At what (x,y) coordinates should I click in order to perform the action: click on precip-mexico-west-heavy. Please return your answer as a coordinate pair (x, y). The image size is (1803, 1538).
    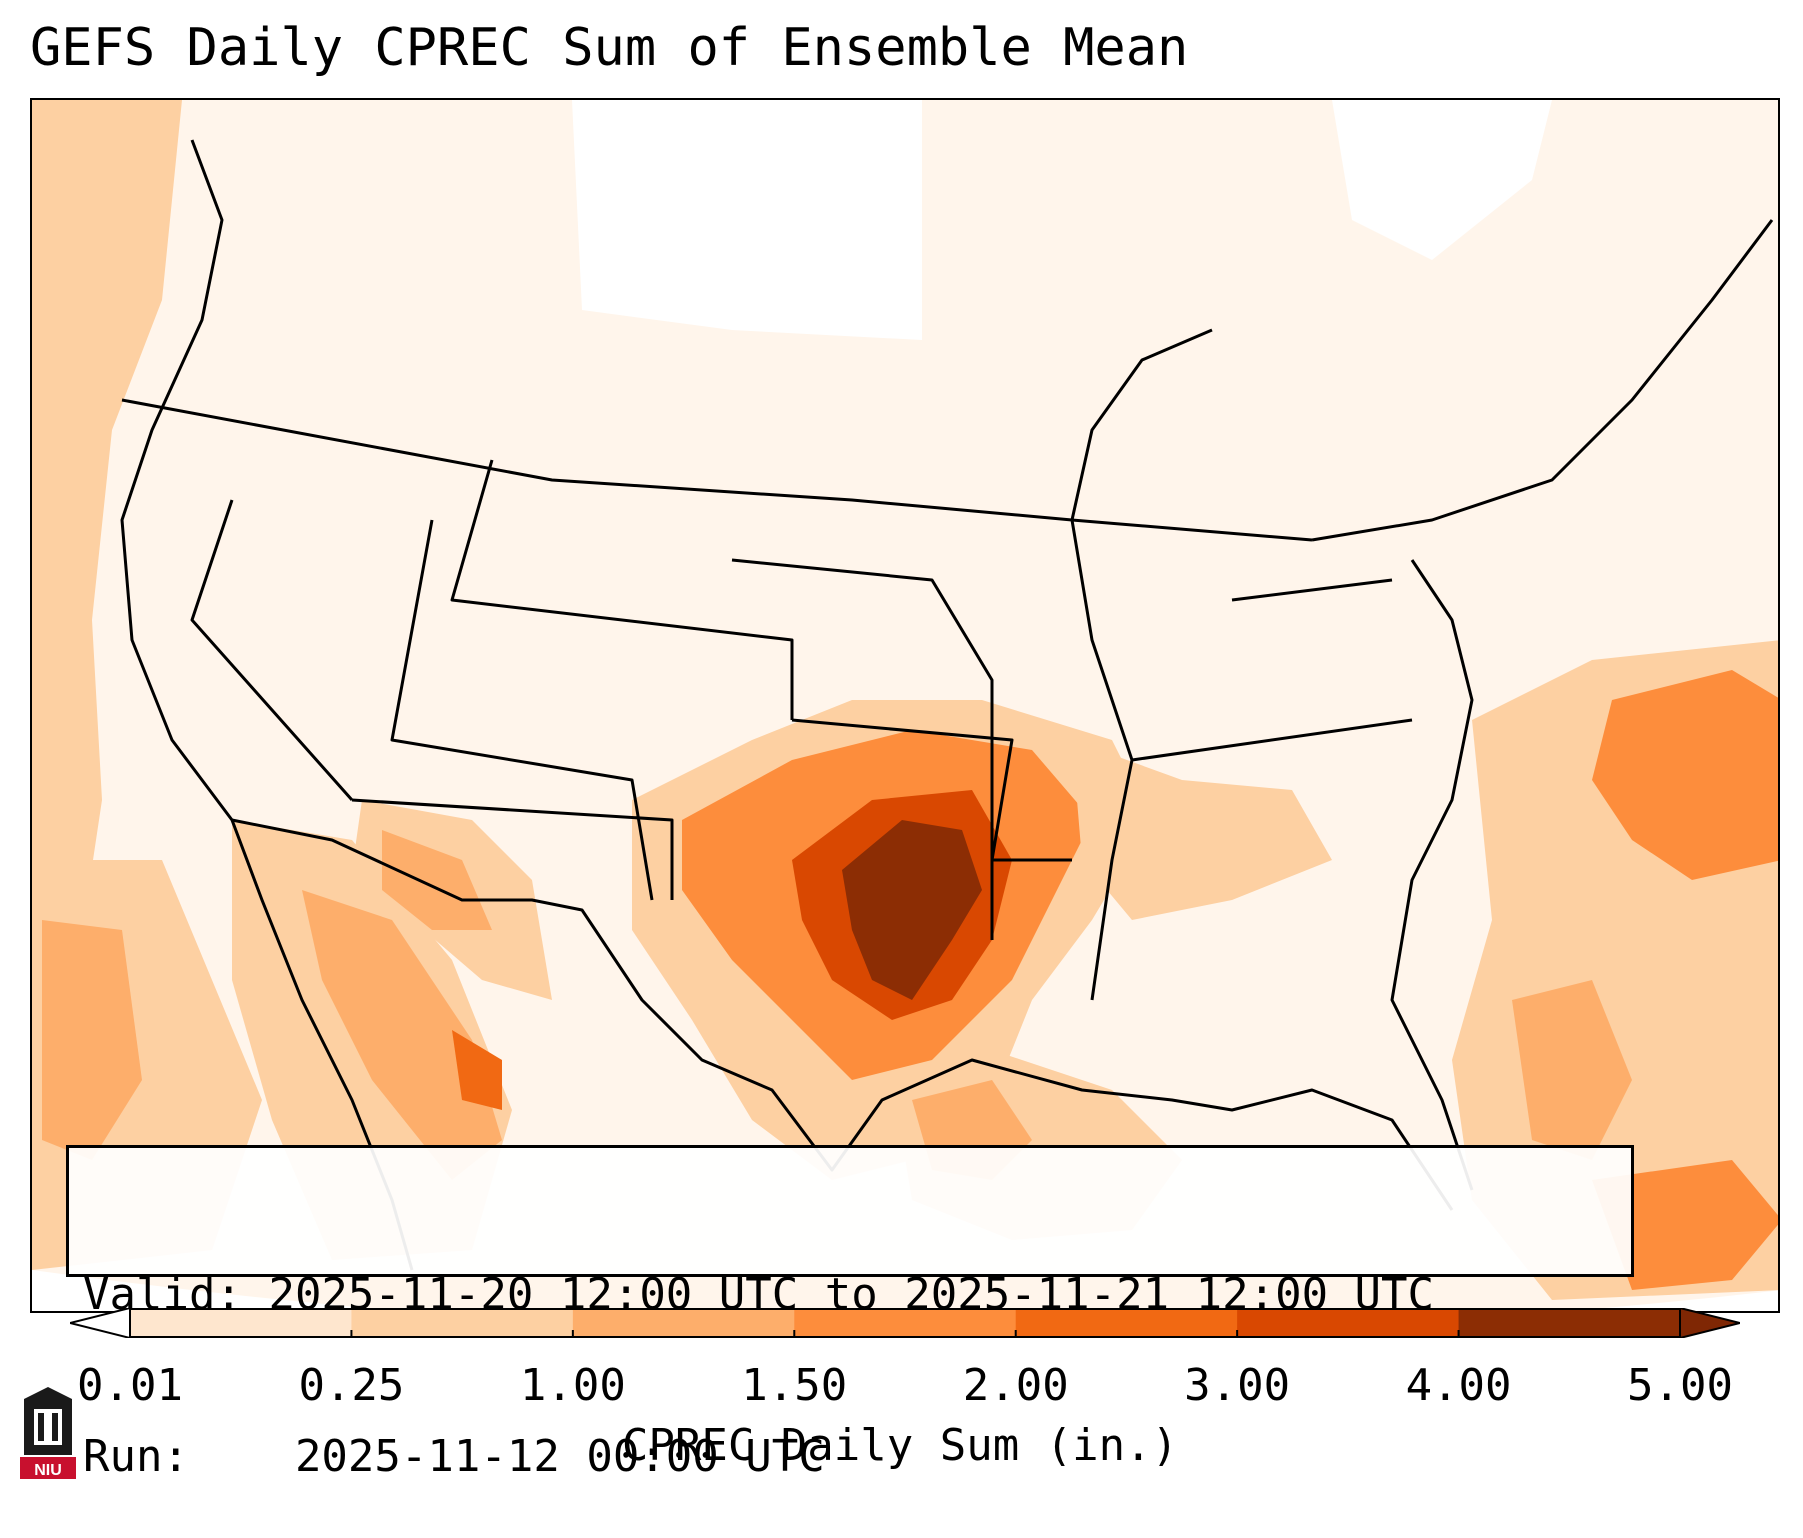
    Looking at the image, I should click on (402, 1035).